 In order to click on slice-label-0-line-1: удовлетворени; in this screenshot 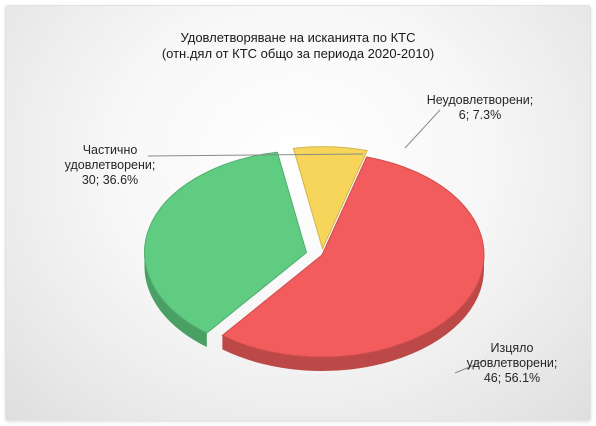, I will do `click(512, 363)`.